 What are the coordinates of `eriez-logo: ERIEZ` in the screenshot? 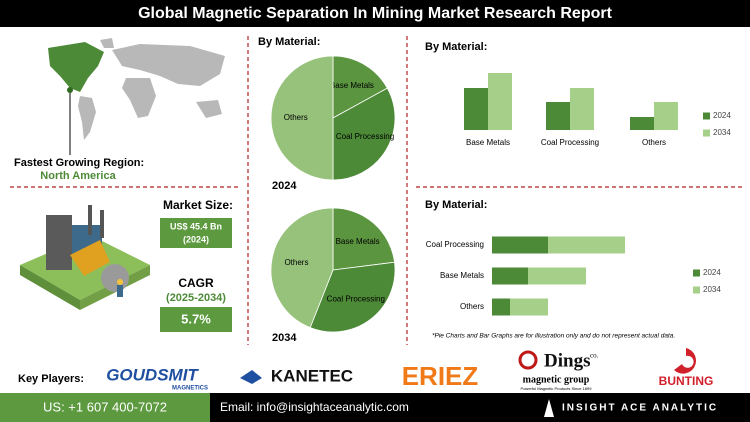 It's located at (440, 376).